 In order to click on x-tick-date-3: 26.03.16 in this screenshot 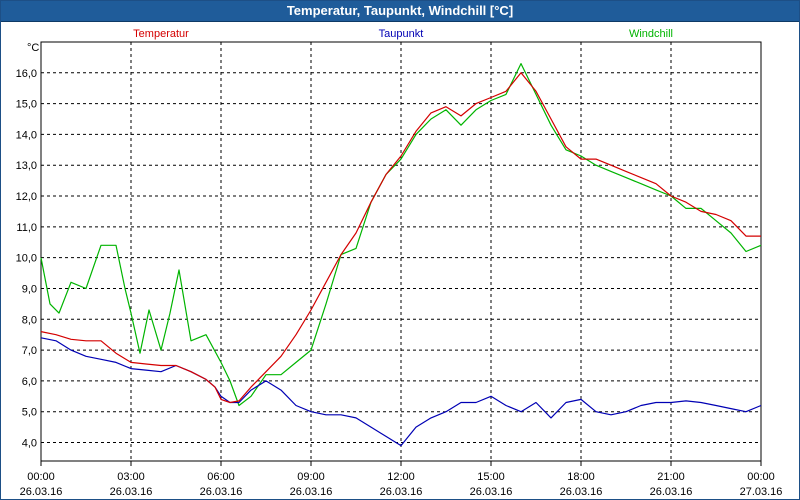, I will do `click(311, 492)`.